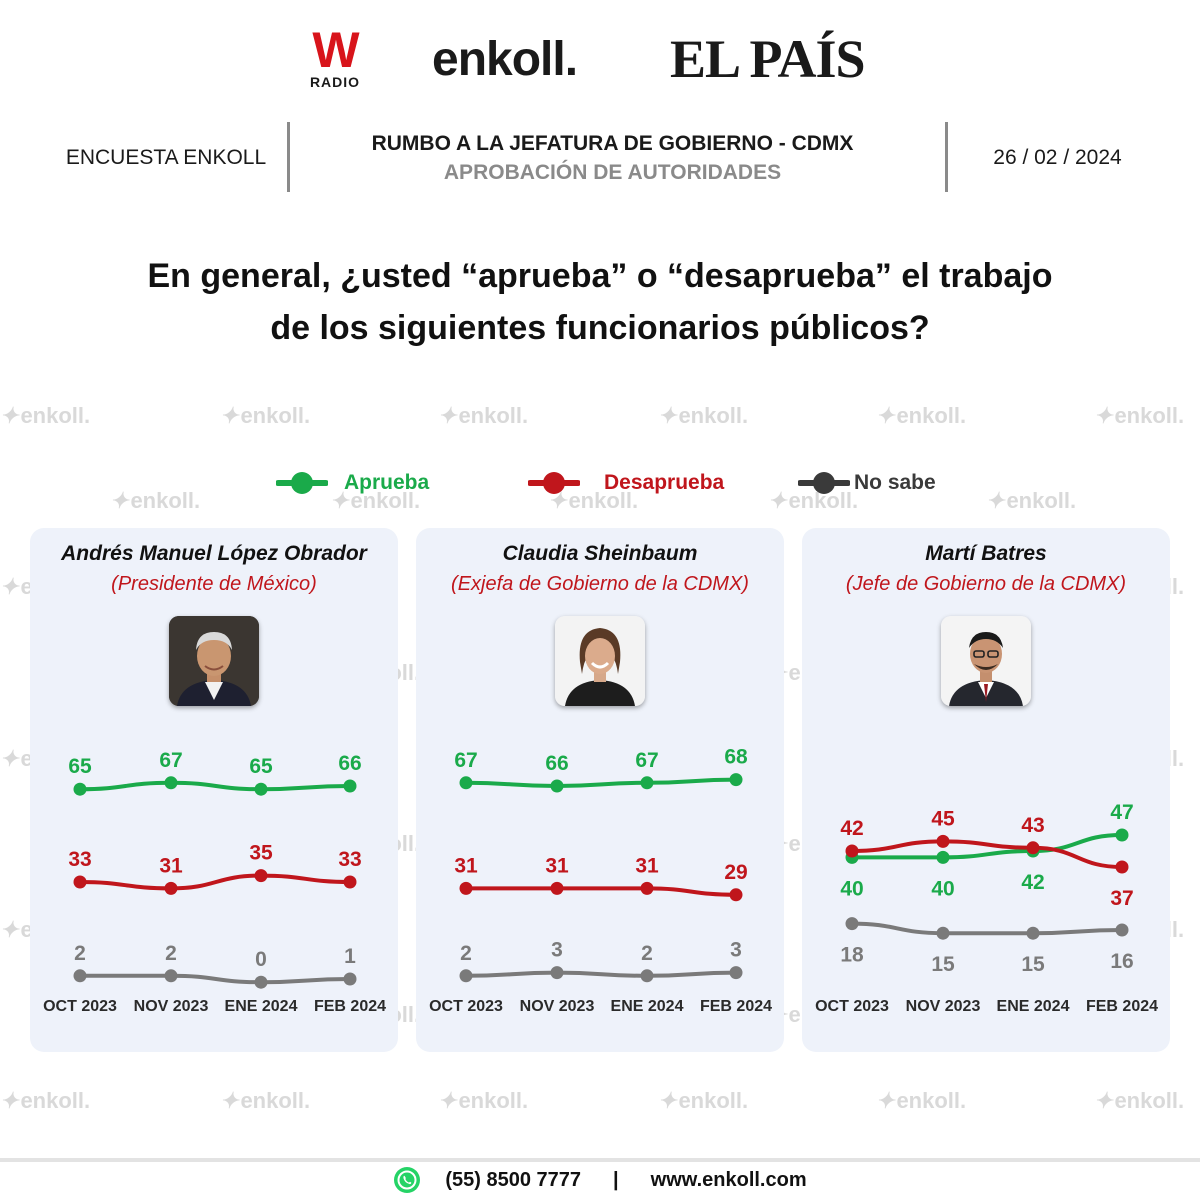 This screenshot has height=1200, width=1200. I want to click on x-tick-label: ENE 2024, so click(1033, 1006).